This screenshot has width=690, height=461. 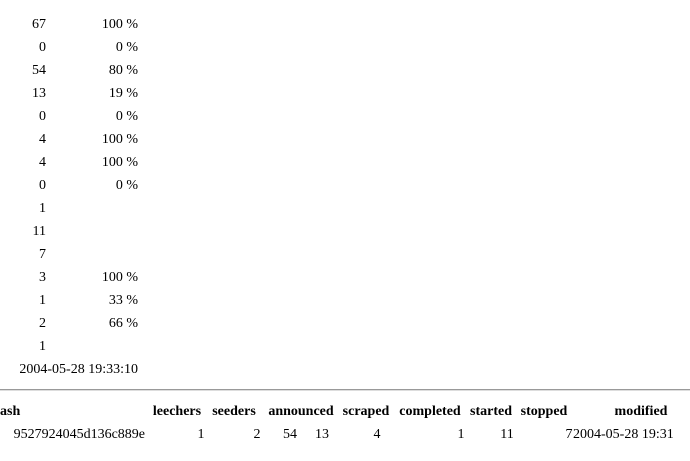 I want to click on stat-value: 2004-05-28 19:33:10, so click(x=78, y=369).